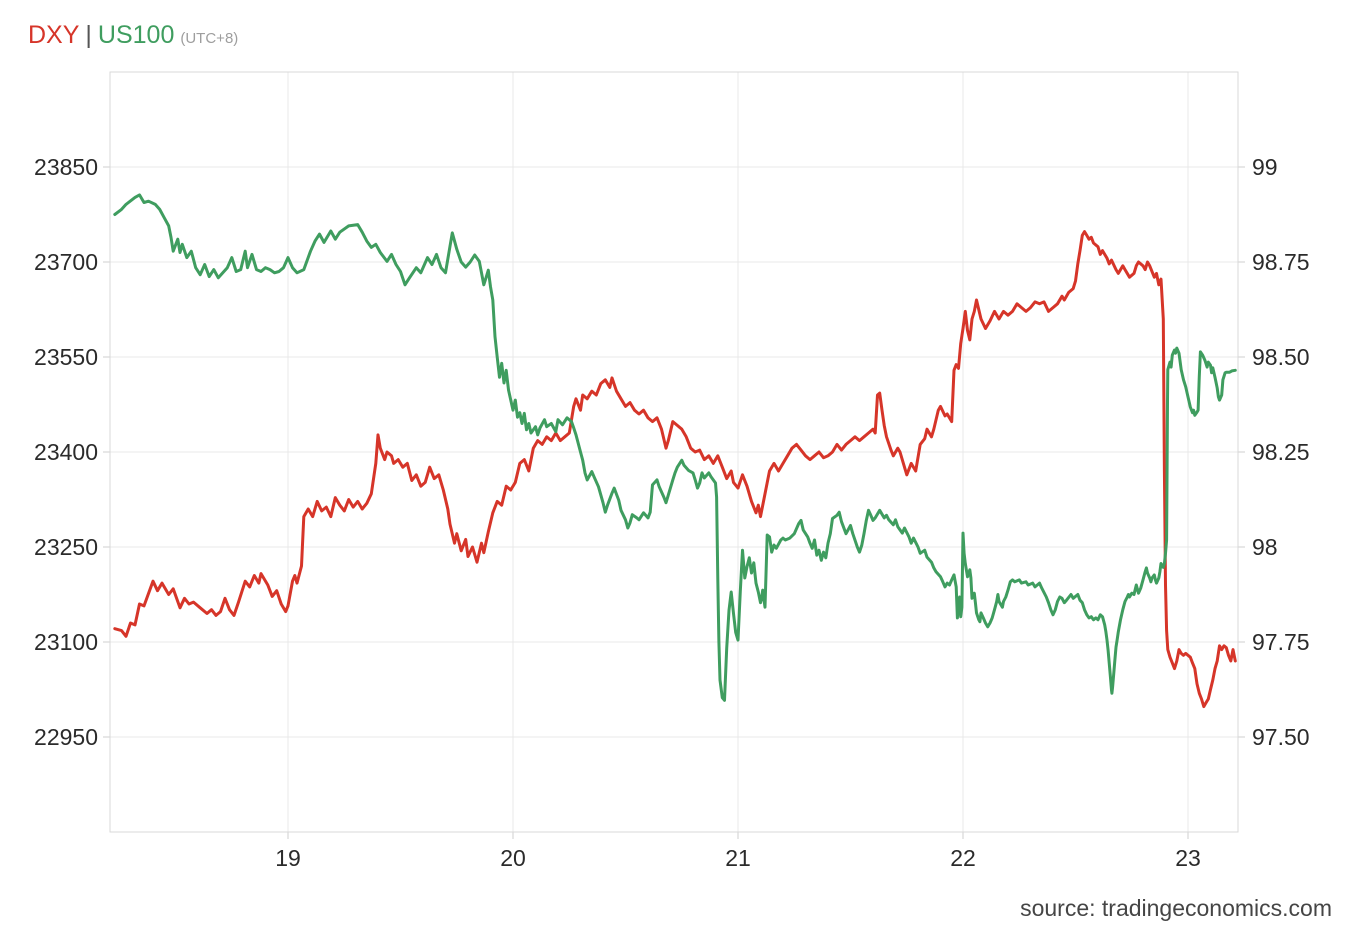 This screenshot has height=936, width=1350. What do you see at coordinates (1265, 547) in the screenshot?
I see `right-axis-label: 98` at bounding box center [1265, 547].